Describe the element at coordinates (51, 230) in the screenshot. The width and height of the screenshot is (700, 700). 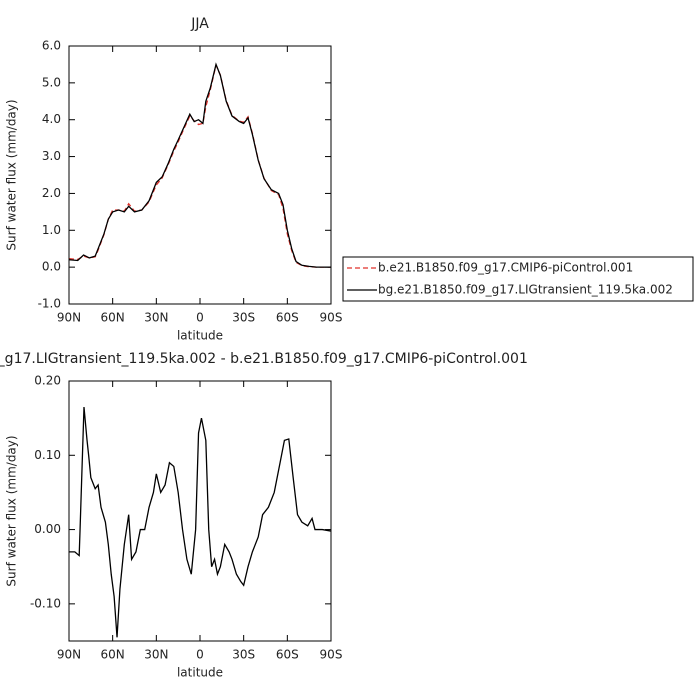
I see `y-tick-label: 1.0` at that location.